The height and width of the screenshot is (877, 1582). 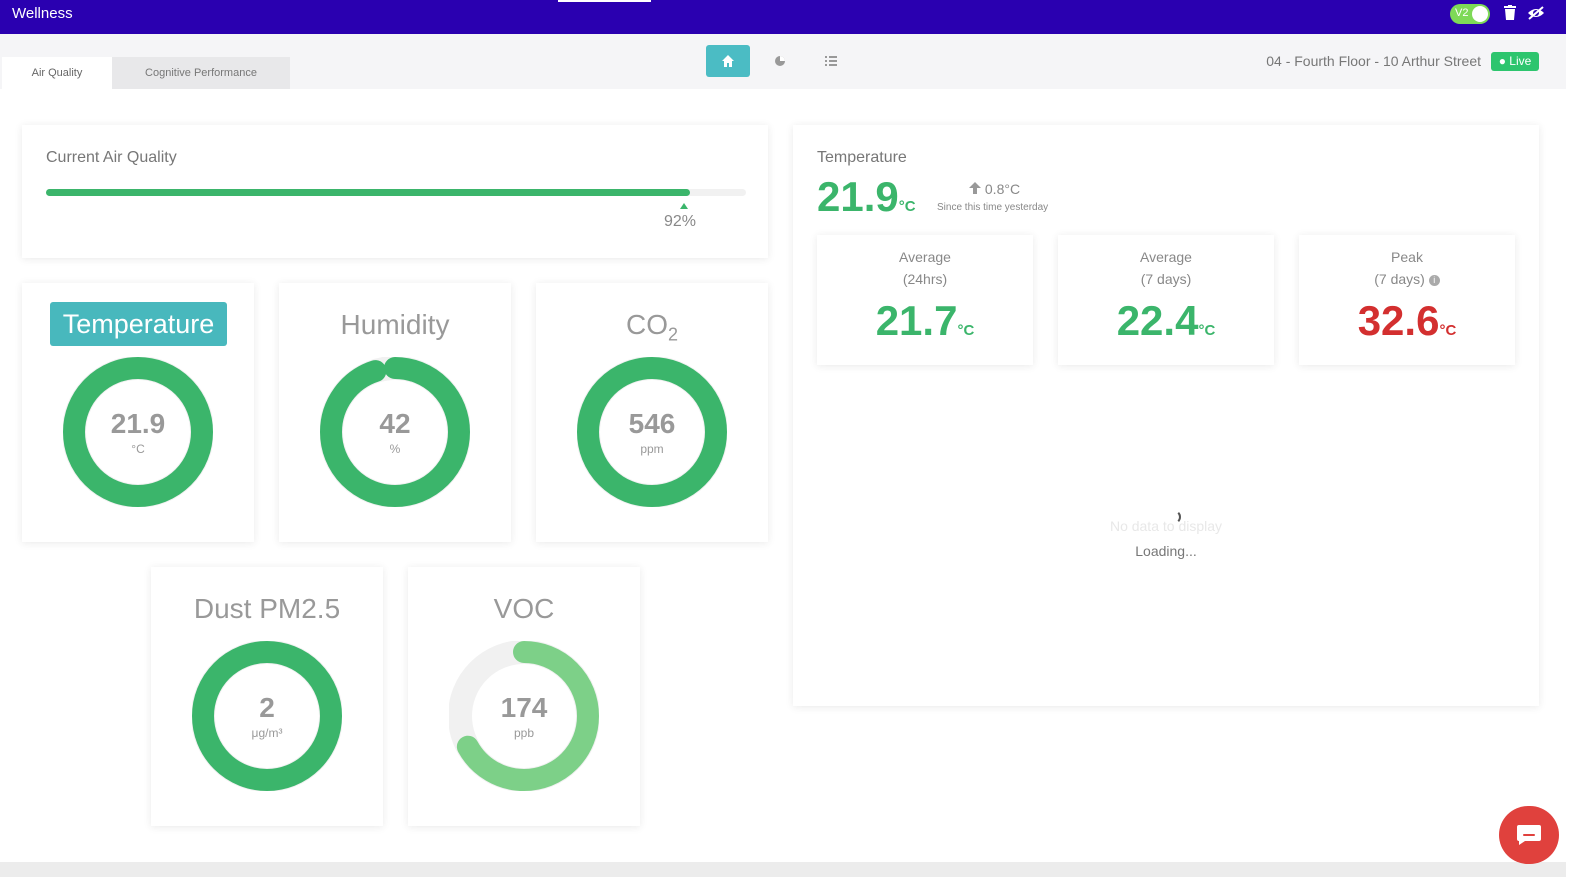 I want to click on gauge-ring-dust, so click(x=267, y=716).